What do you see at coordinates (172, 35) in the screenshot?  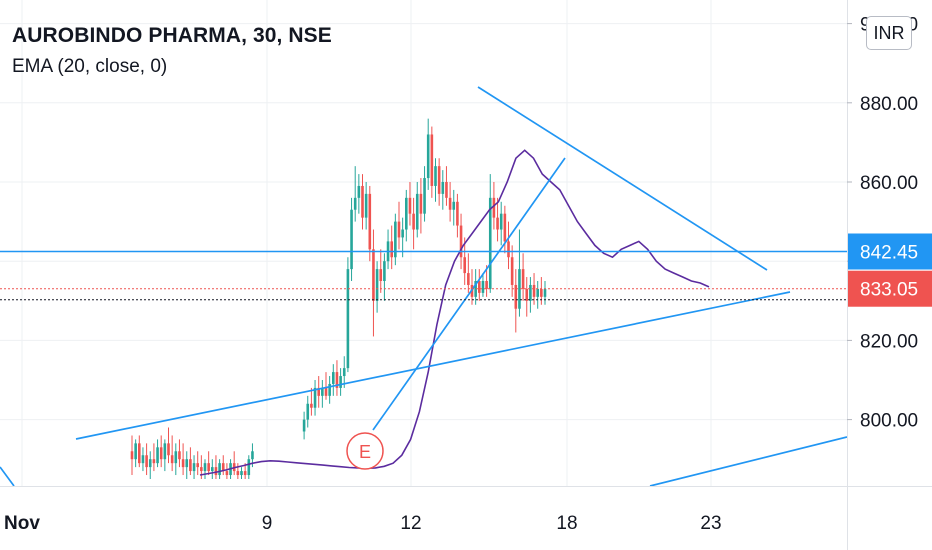 I see `symbol-title: AUROBINDO PHARMA, 30, NSE` at bounding box center [172, 35].